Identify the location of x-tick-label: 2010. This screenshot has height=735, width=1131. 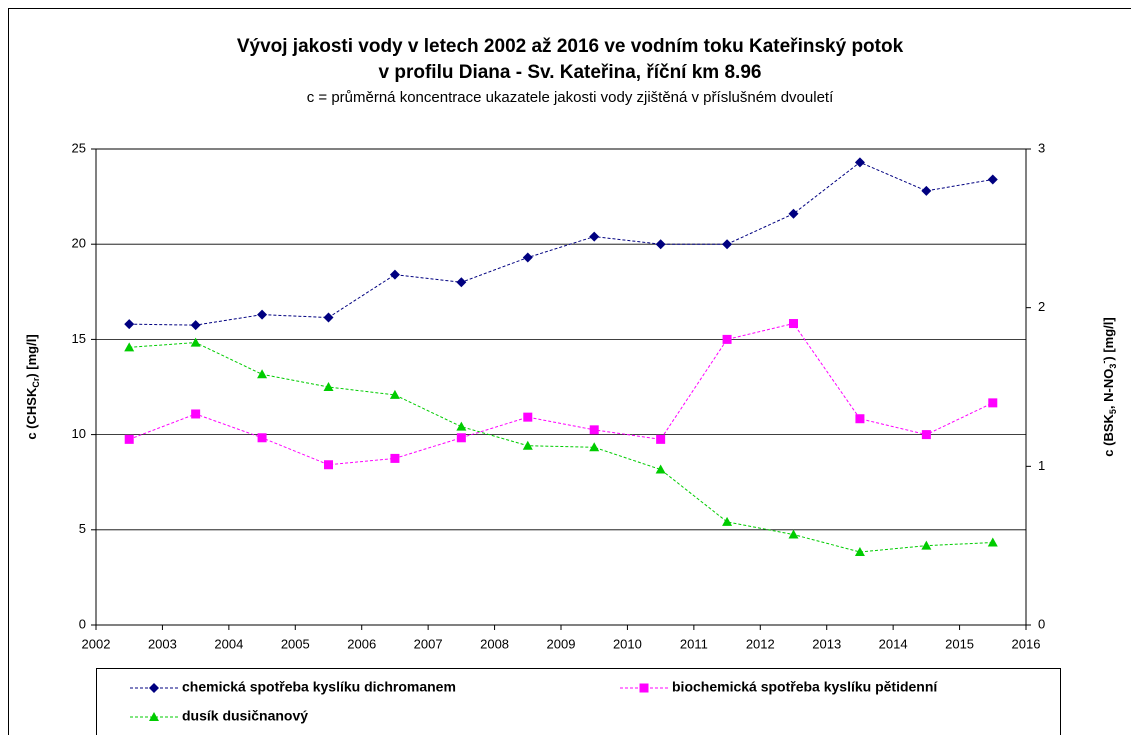
(627, 643).